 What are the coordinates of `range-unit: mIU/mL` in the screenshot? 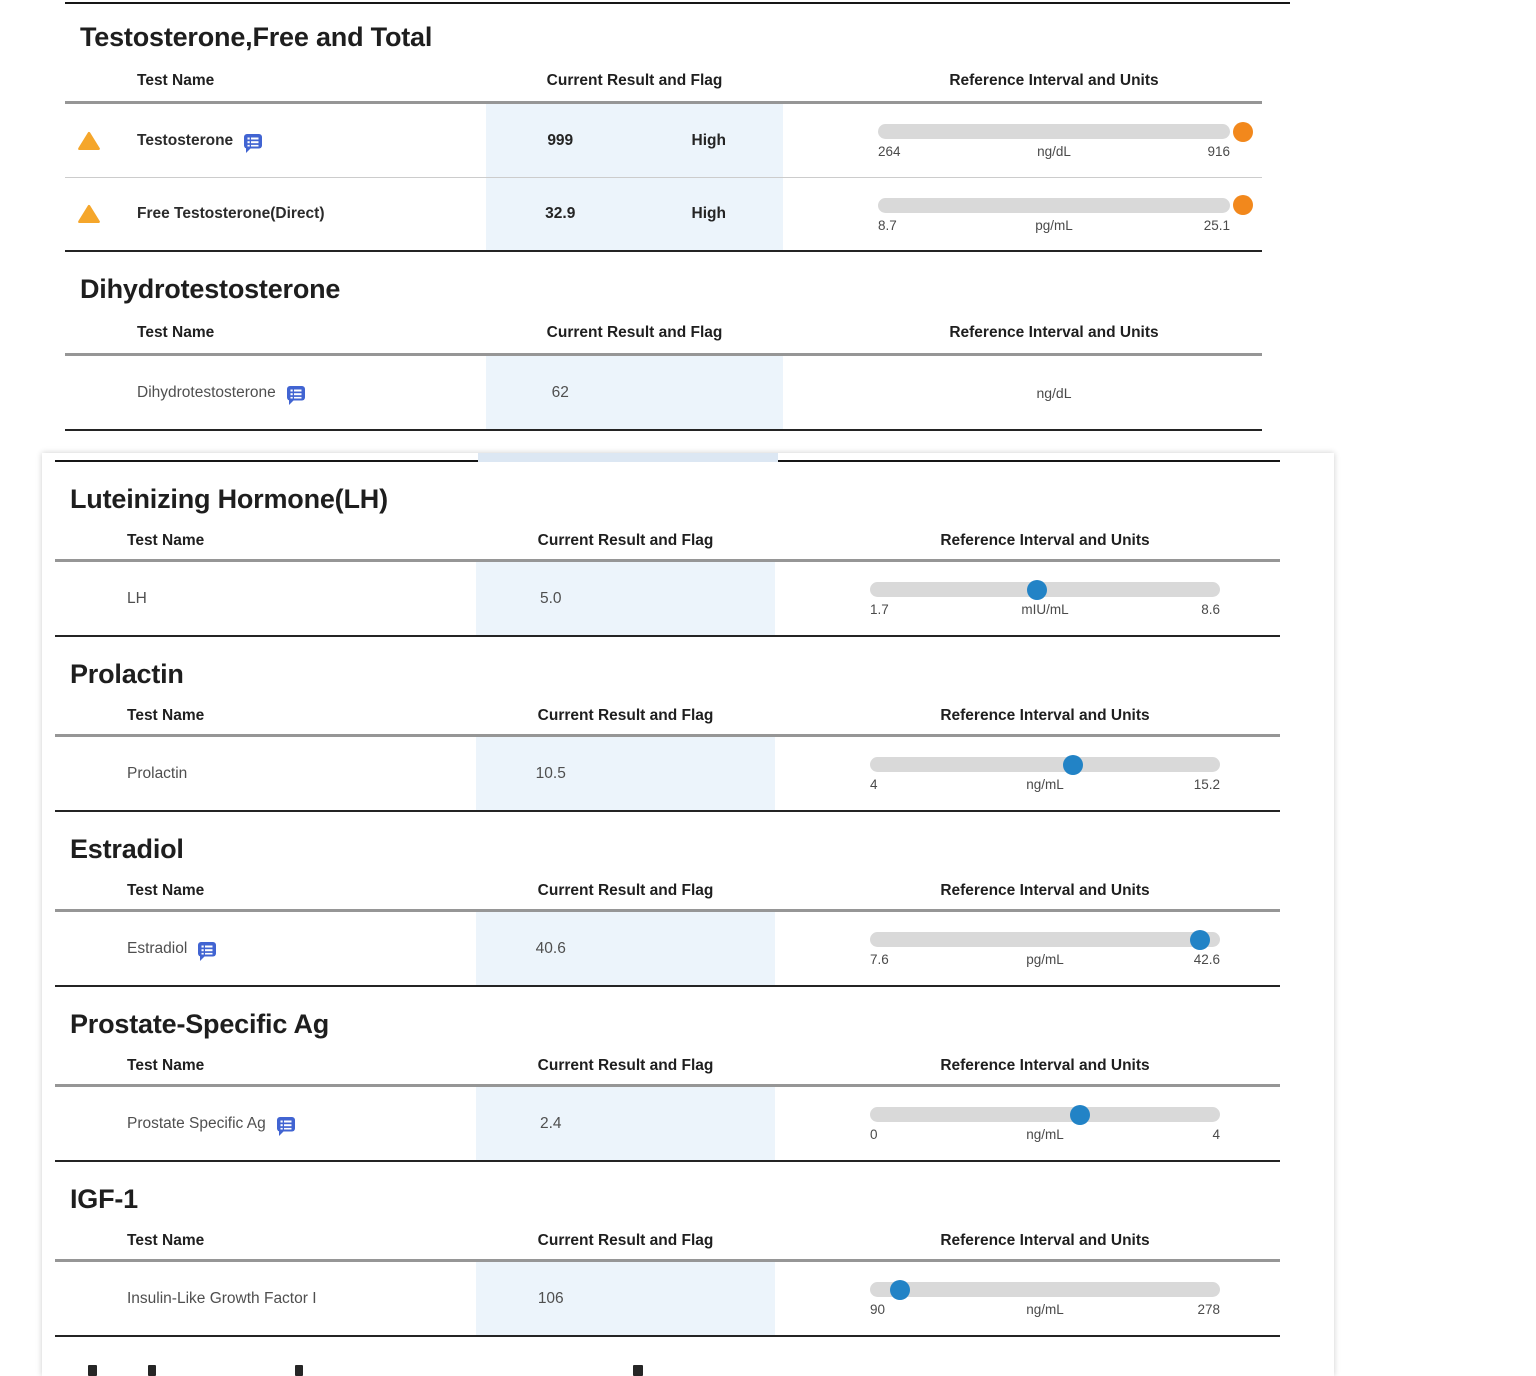 It's located at (1045, 609).